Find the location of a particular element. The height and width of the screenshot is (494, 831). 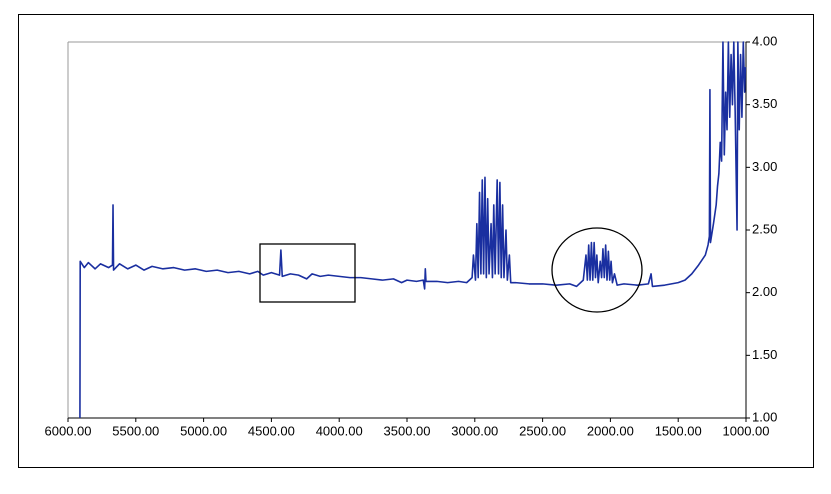

x-tick-label: 5500.00 is located at coordinates (135, 430).